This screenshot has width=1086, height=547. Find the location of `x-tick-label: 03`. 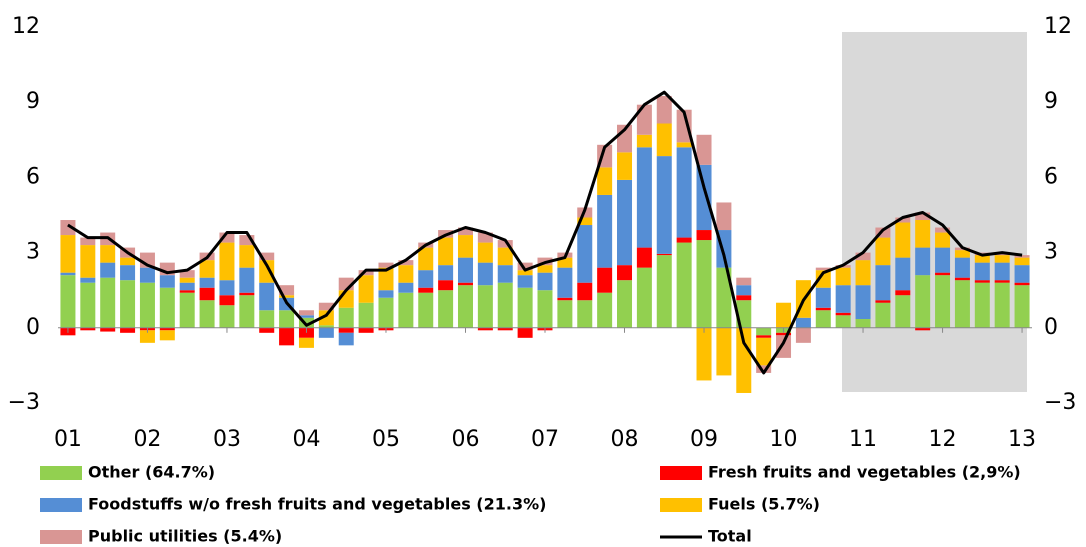

x-tick-label: 03 is located at coordinates (227, 439).